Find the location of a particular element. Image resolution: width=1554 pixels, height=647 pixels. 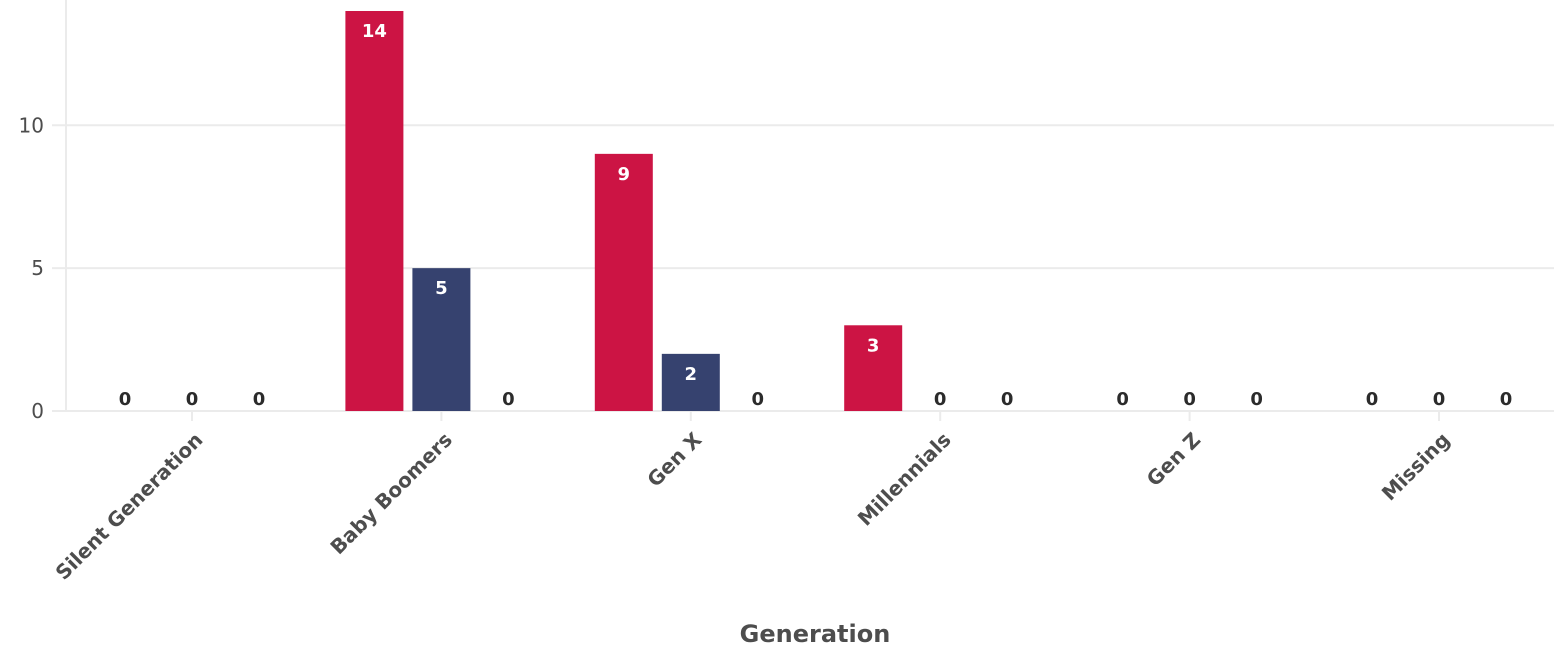

x-tick-label: Missing is located at coordinates (1416, 467).